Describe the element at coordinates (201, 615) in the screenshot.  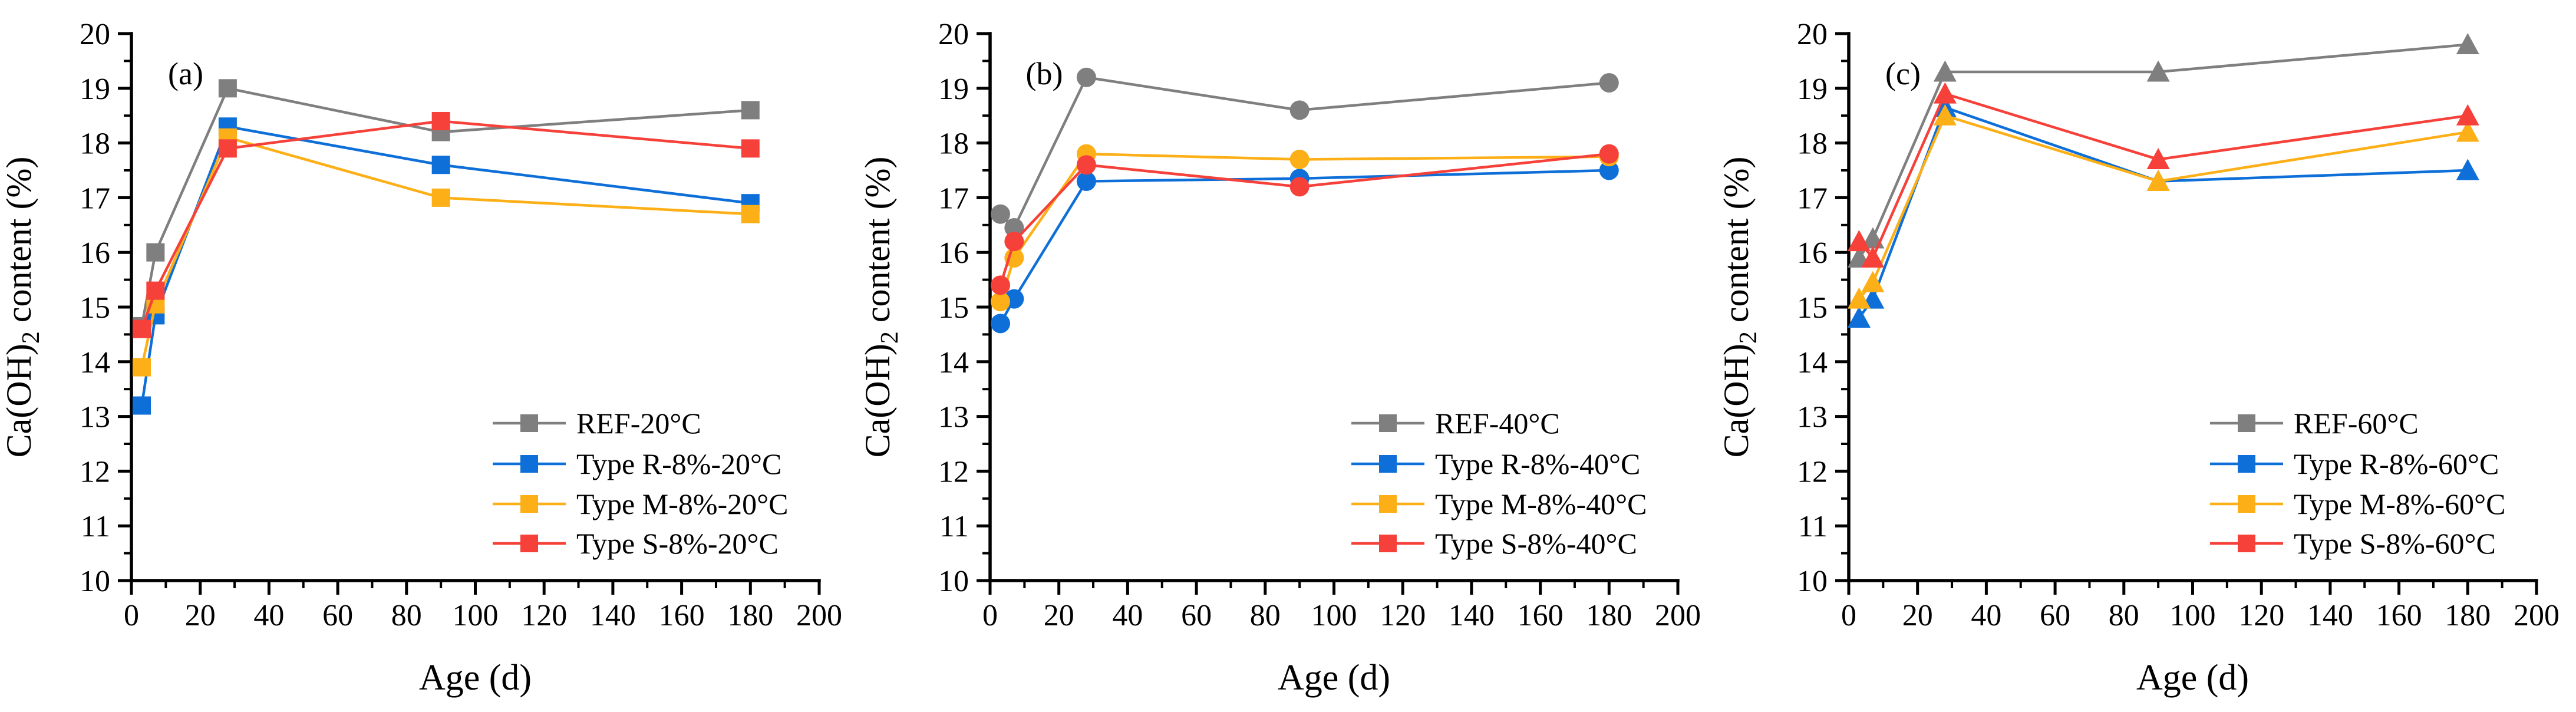
I see `x-tick-label: 20` at that location.